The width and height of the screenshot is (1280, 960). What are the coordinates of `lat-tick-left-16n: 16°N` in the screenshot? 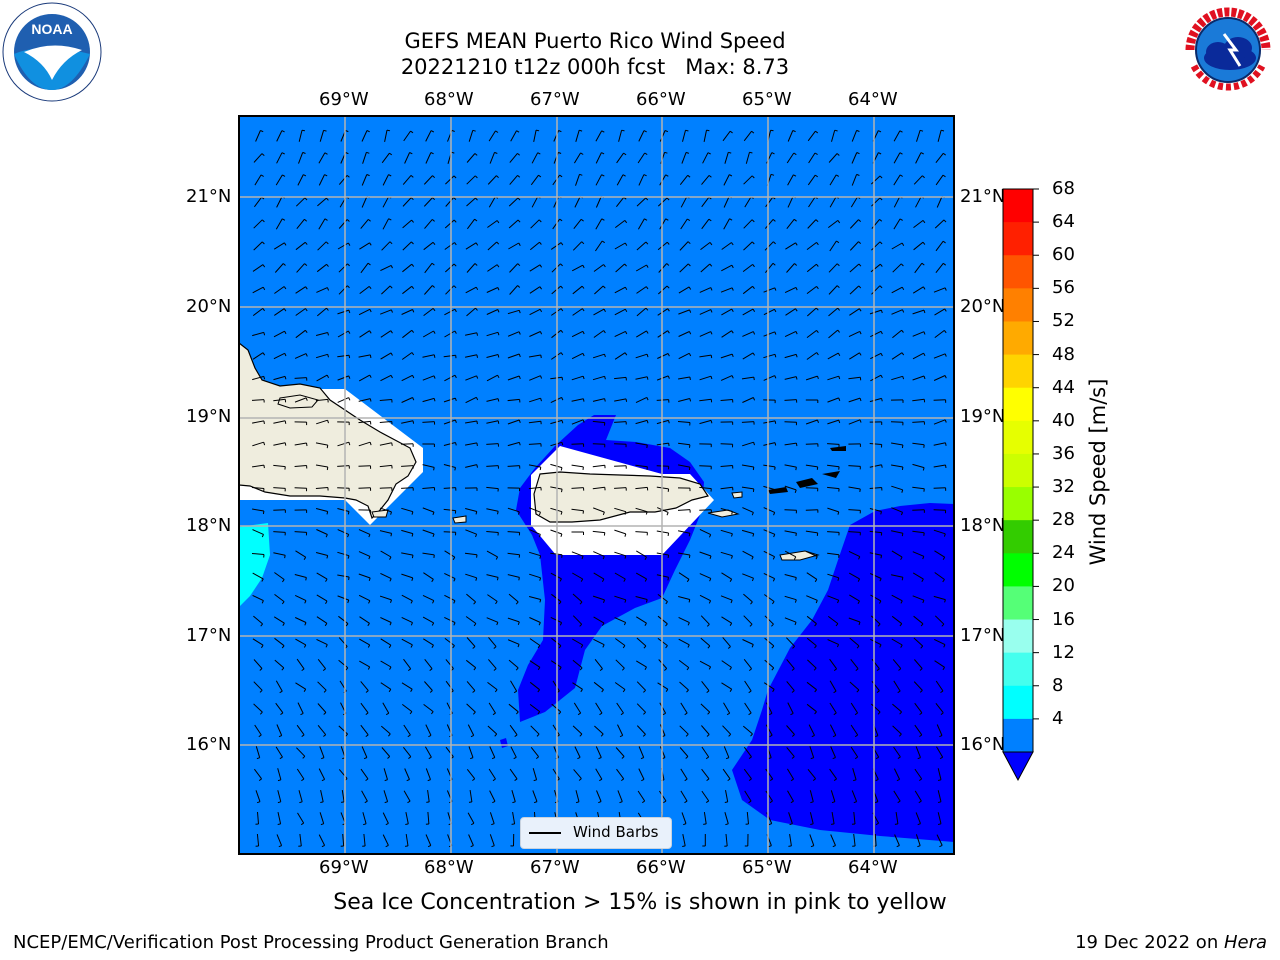 It's located at (209, 744).